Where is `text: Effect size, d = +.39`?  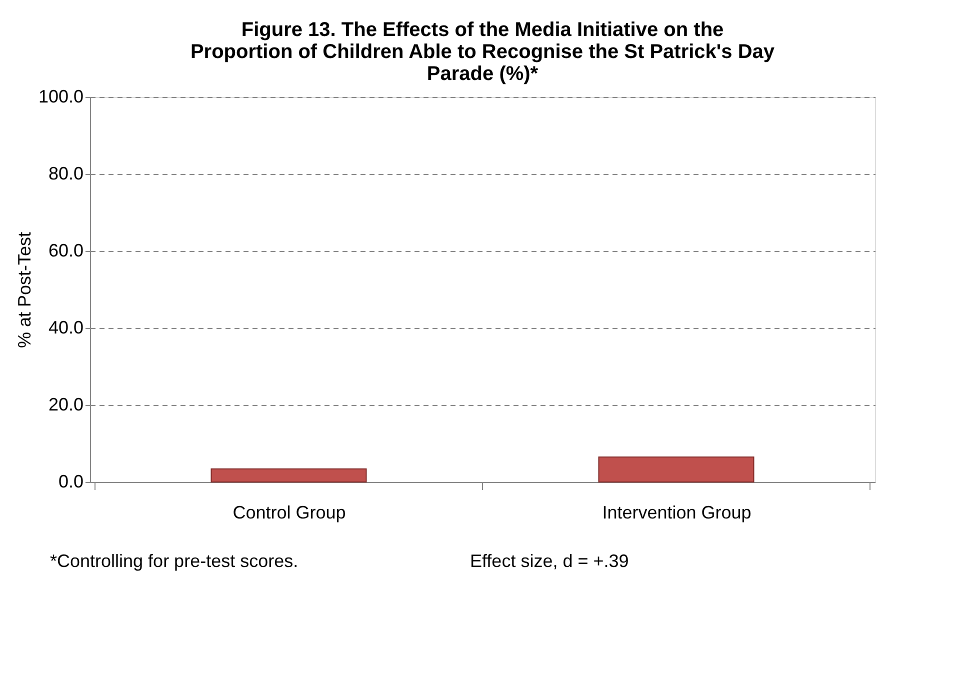
text: Effect size, d = +.39 is located at coordinates (549, 561).